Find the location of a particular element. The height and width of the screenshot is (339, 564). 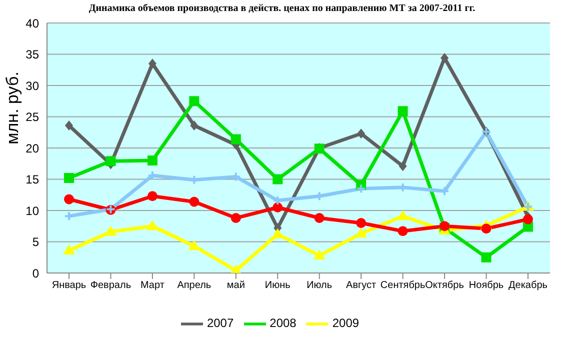

x-tick-label: Декабрь is located at coordinates (528, 286).